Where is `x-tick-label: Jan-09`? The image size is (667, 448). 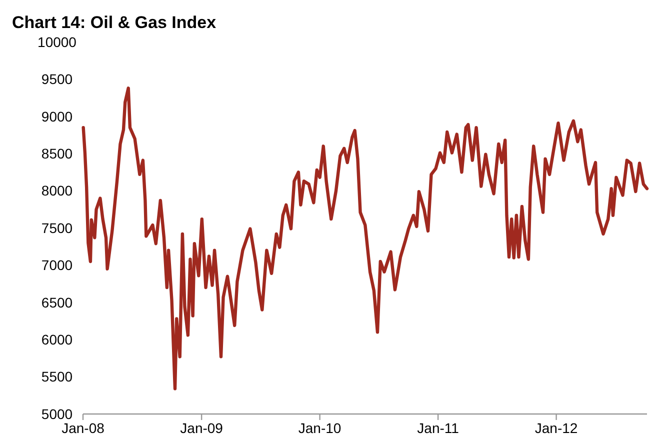
x-tick-label: Jan-09 is located at coordinates (202, 428).